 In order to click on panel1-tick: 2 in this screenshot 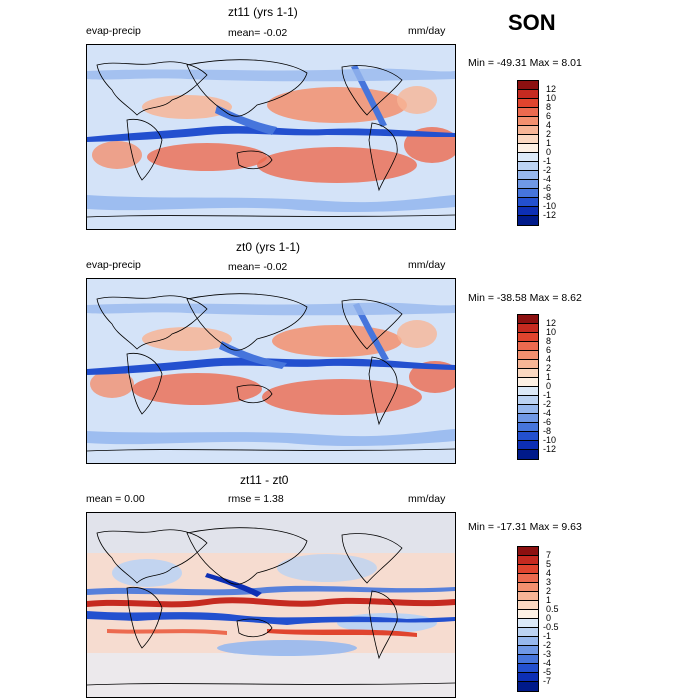, I will do `click(549, 134)`.